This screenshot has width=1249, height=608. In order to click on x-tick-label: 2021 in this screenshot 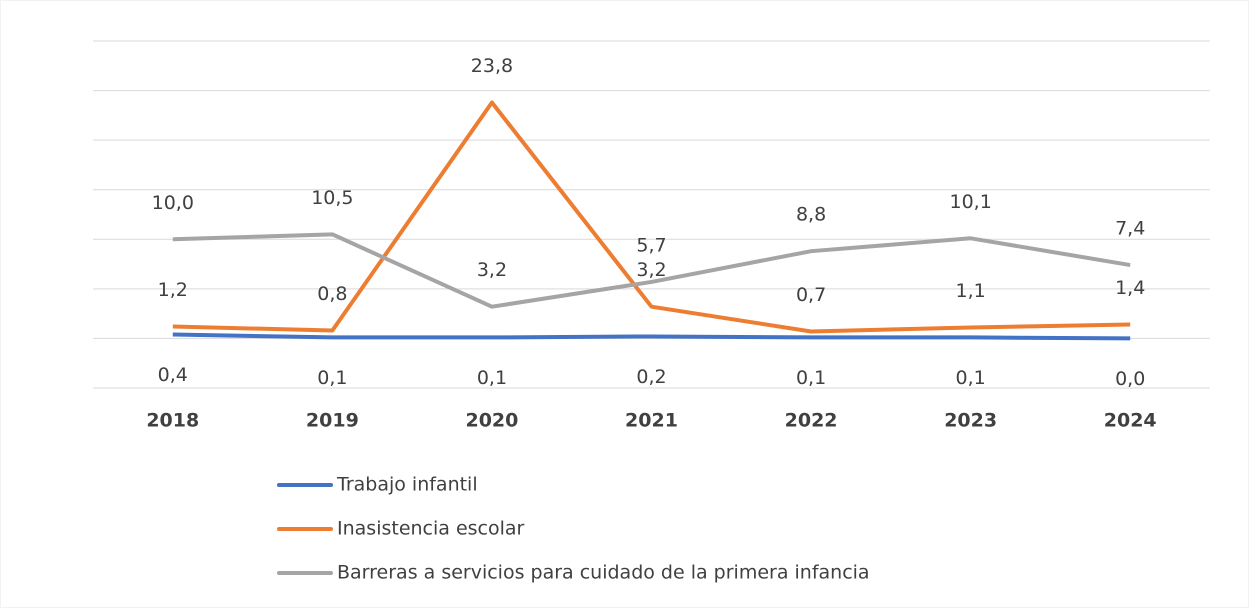, I will do `click(651, 421)`.